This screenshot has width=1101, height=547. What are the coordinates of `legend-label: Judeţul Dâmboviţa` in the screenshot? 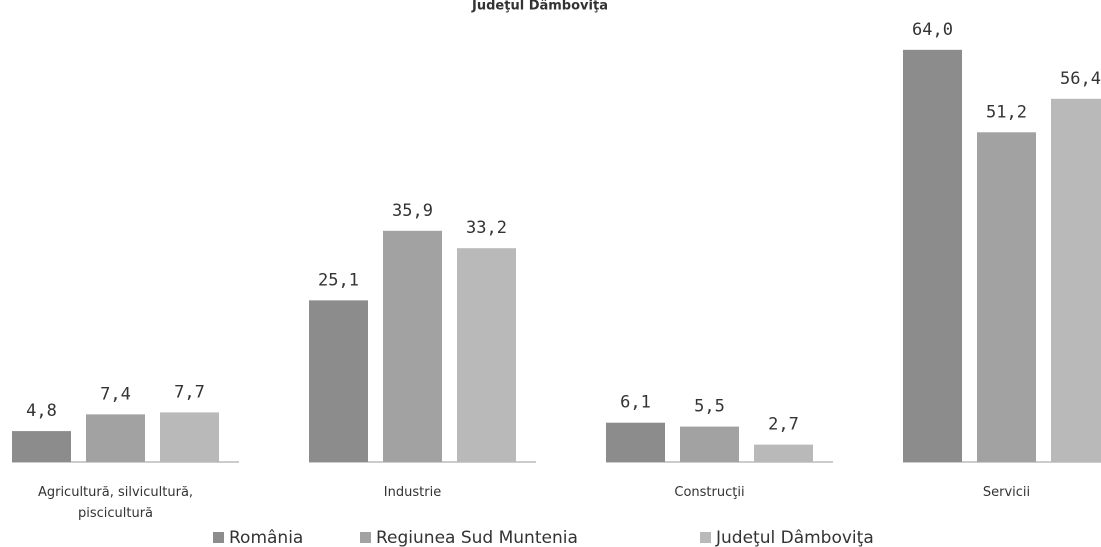 It's located at (794, 537).